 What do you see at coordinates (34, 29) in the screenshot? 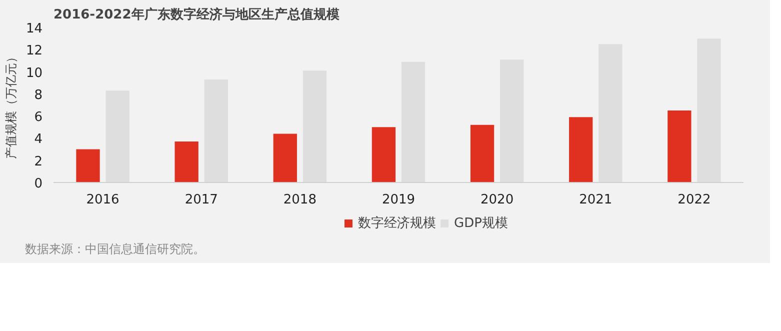
I see `y-tick-label: 14` at bounding box center [34, 29].